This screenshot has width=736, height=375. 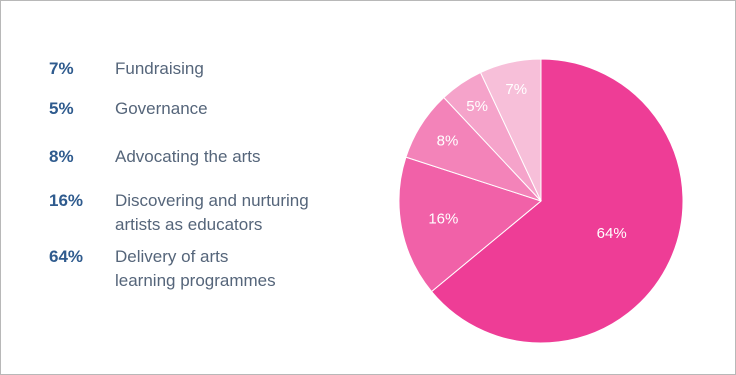 I want to click on legend-label: Advocating the arts, so click(x=188, y=156).